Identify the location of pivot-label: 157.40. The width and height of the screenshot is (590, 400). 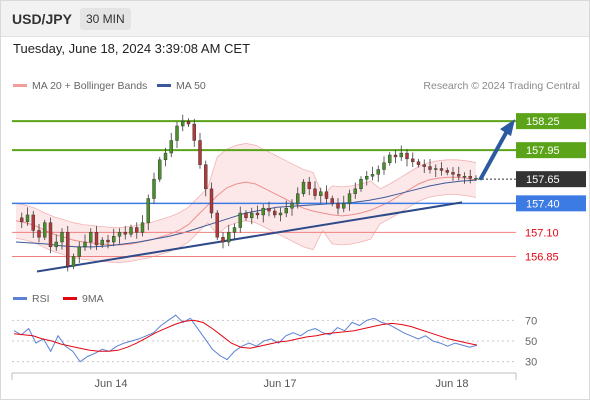
(543, 204).